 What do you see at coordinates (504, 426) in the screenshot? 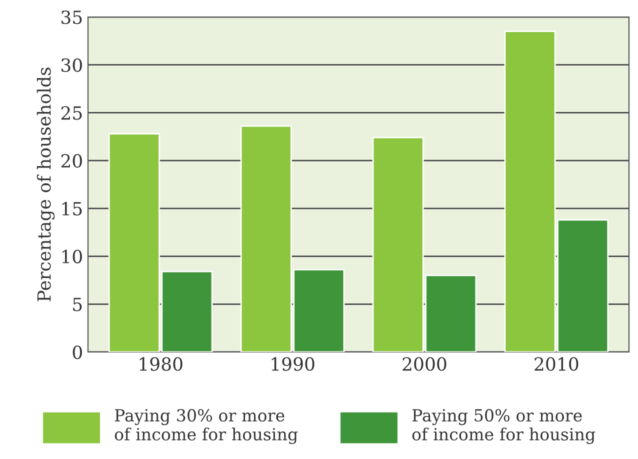
I see `legend-label: Paying 50% or more of income for housing` at bounding box center [504, 426].